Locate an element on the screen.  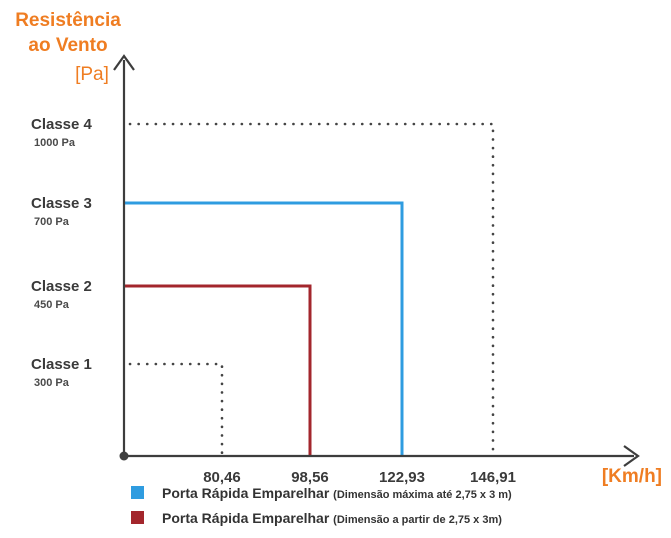
x-axis-arrowhead is located at coordinates (631, 456).